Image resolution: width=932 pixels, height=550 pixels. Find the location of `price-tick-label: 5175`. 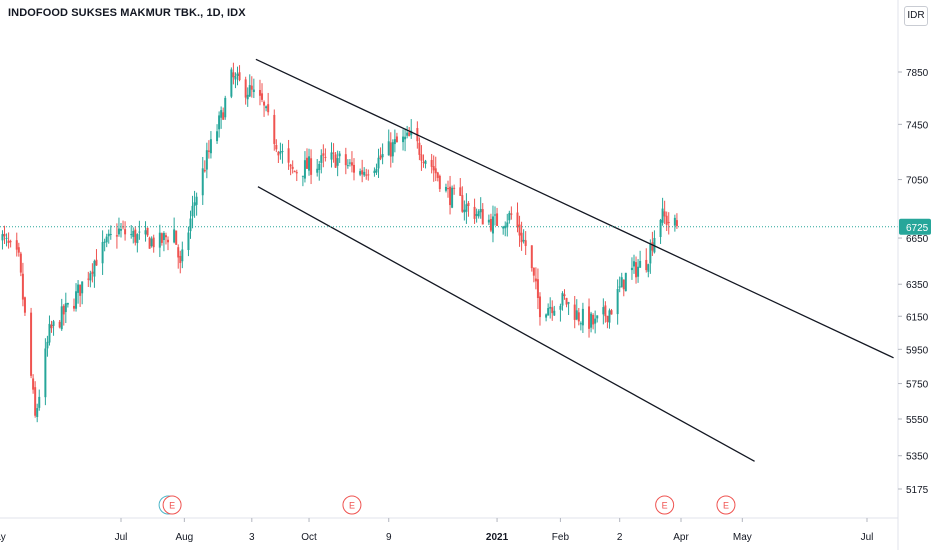

price-tick-label: 5175 is located at coordinates (917, 490).